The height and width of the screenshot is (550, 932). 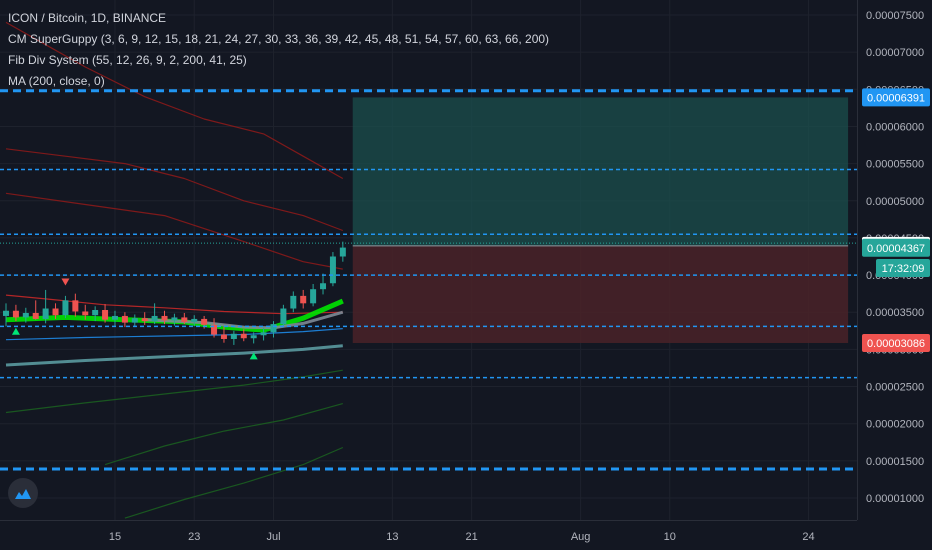 I want to click on price-label-4: 0.00003086, so click(x=896, y=342).